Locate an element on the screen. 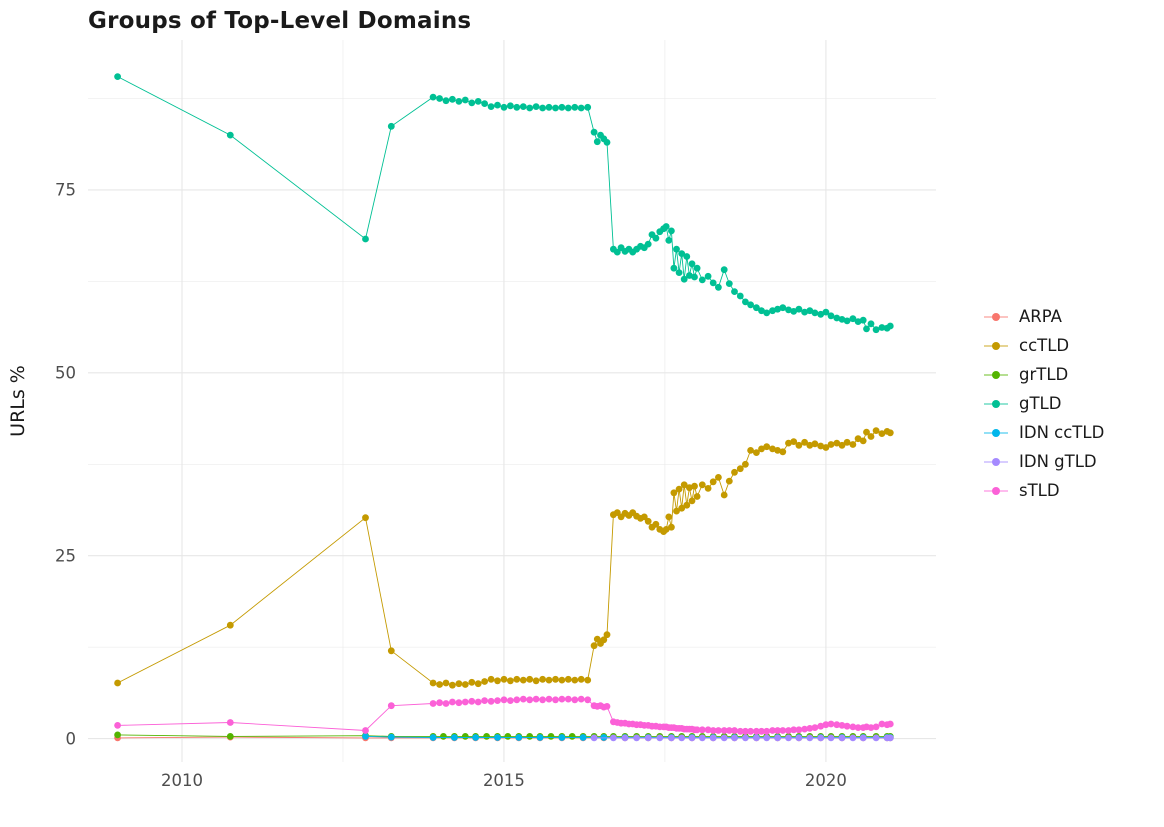 The height and width of the screenshot is (827, 1164). legend-label: ccTLD is located at coordinates (1044, 345).